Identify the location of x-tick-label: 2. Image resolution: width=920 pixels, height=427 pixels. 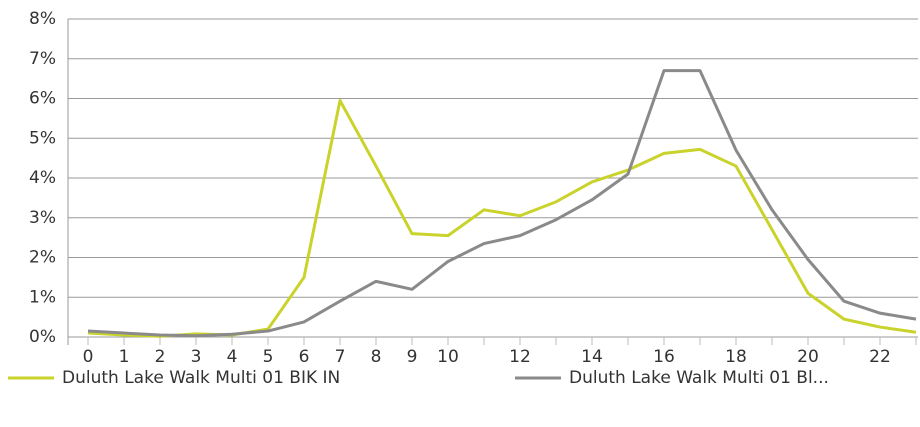
(160, 357).